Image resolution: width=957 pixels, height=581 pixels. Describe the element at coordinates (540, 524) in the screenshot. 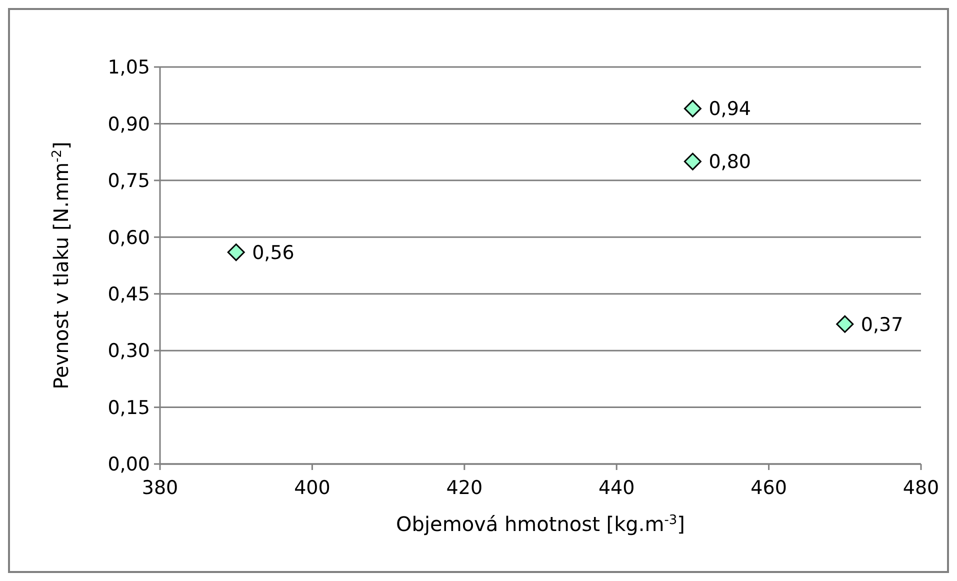

I see `x-axis-title: Objemová hmotnost [kg.m$^{-3}$]` at that location.